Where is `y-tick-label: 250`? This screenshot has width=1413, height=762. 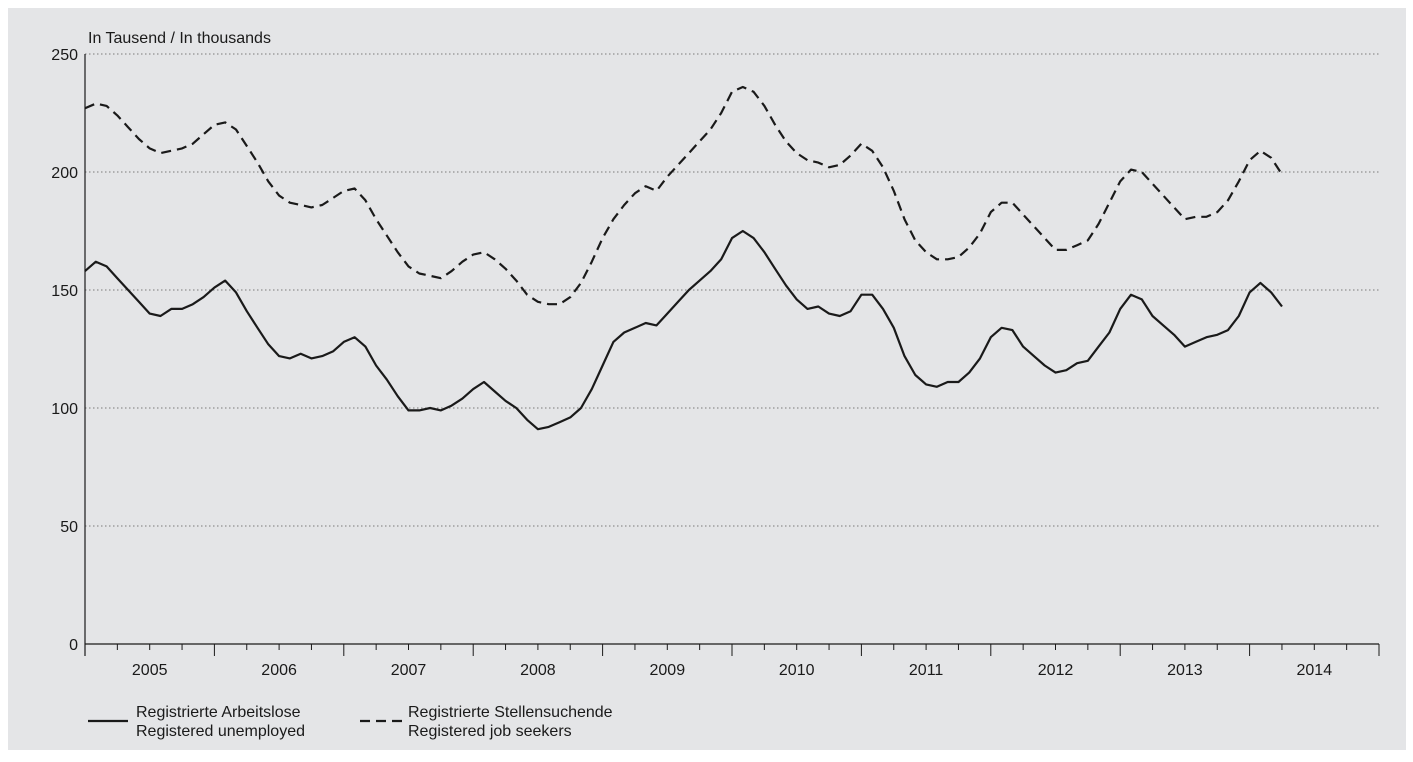 y-tick-label: 250 is located at coordinates (64, 55).